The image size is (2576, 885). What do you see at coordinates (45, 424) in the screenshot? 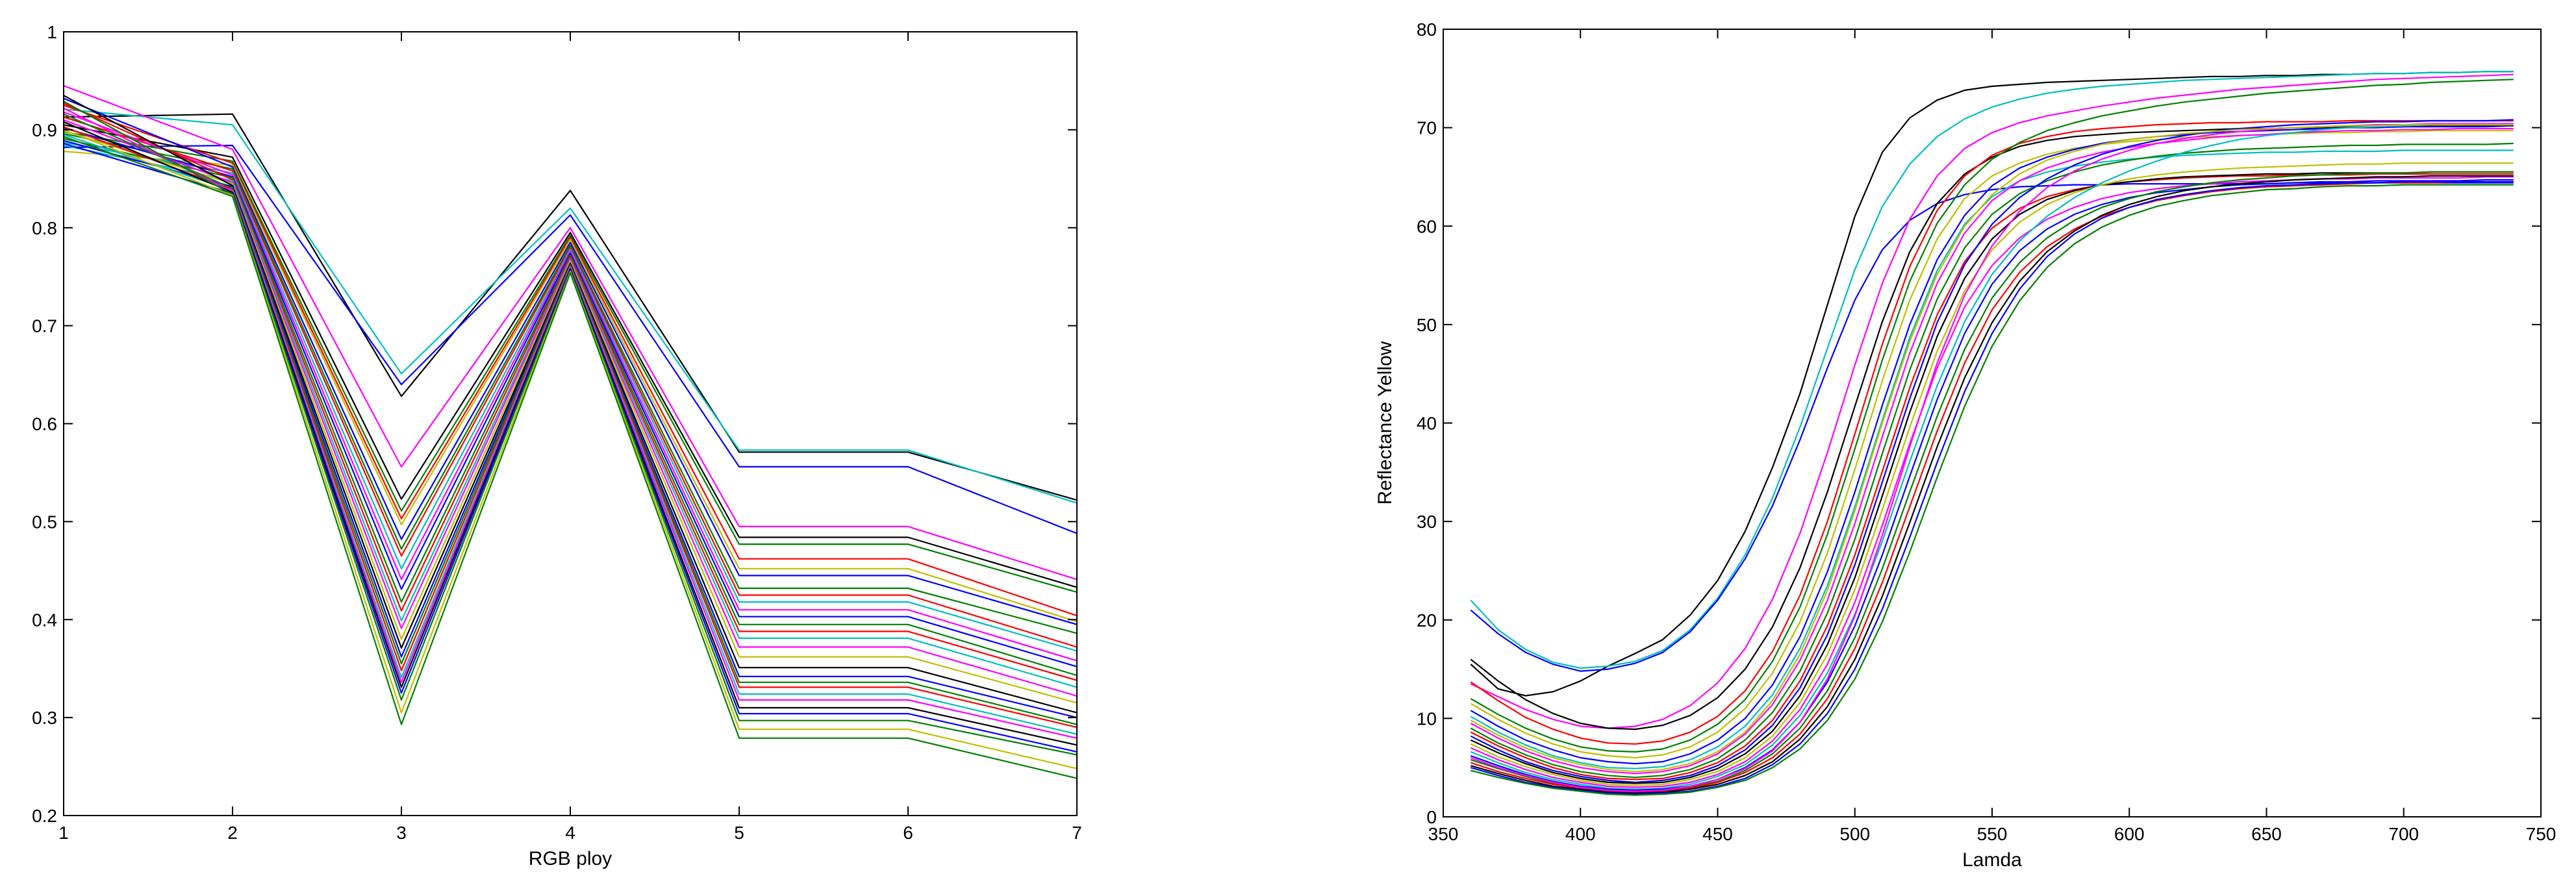
I see `rgb-y-tick-label: 0.6` at bounding box center [45, 424].